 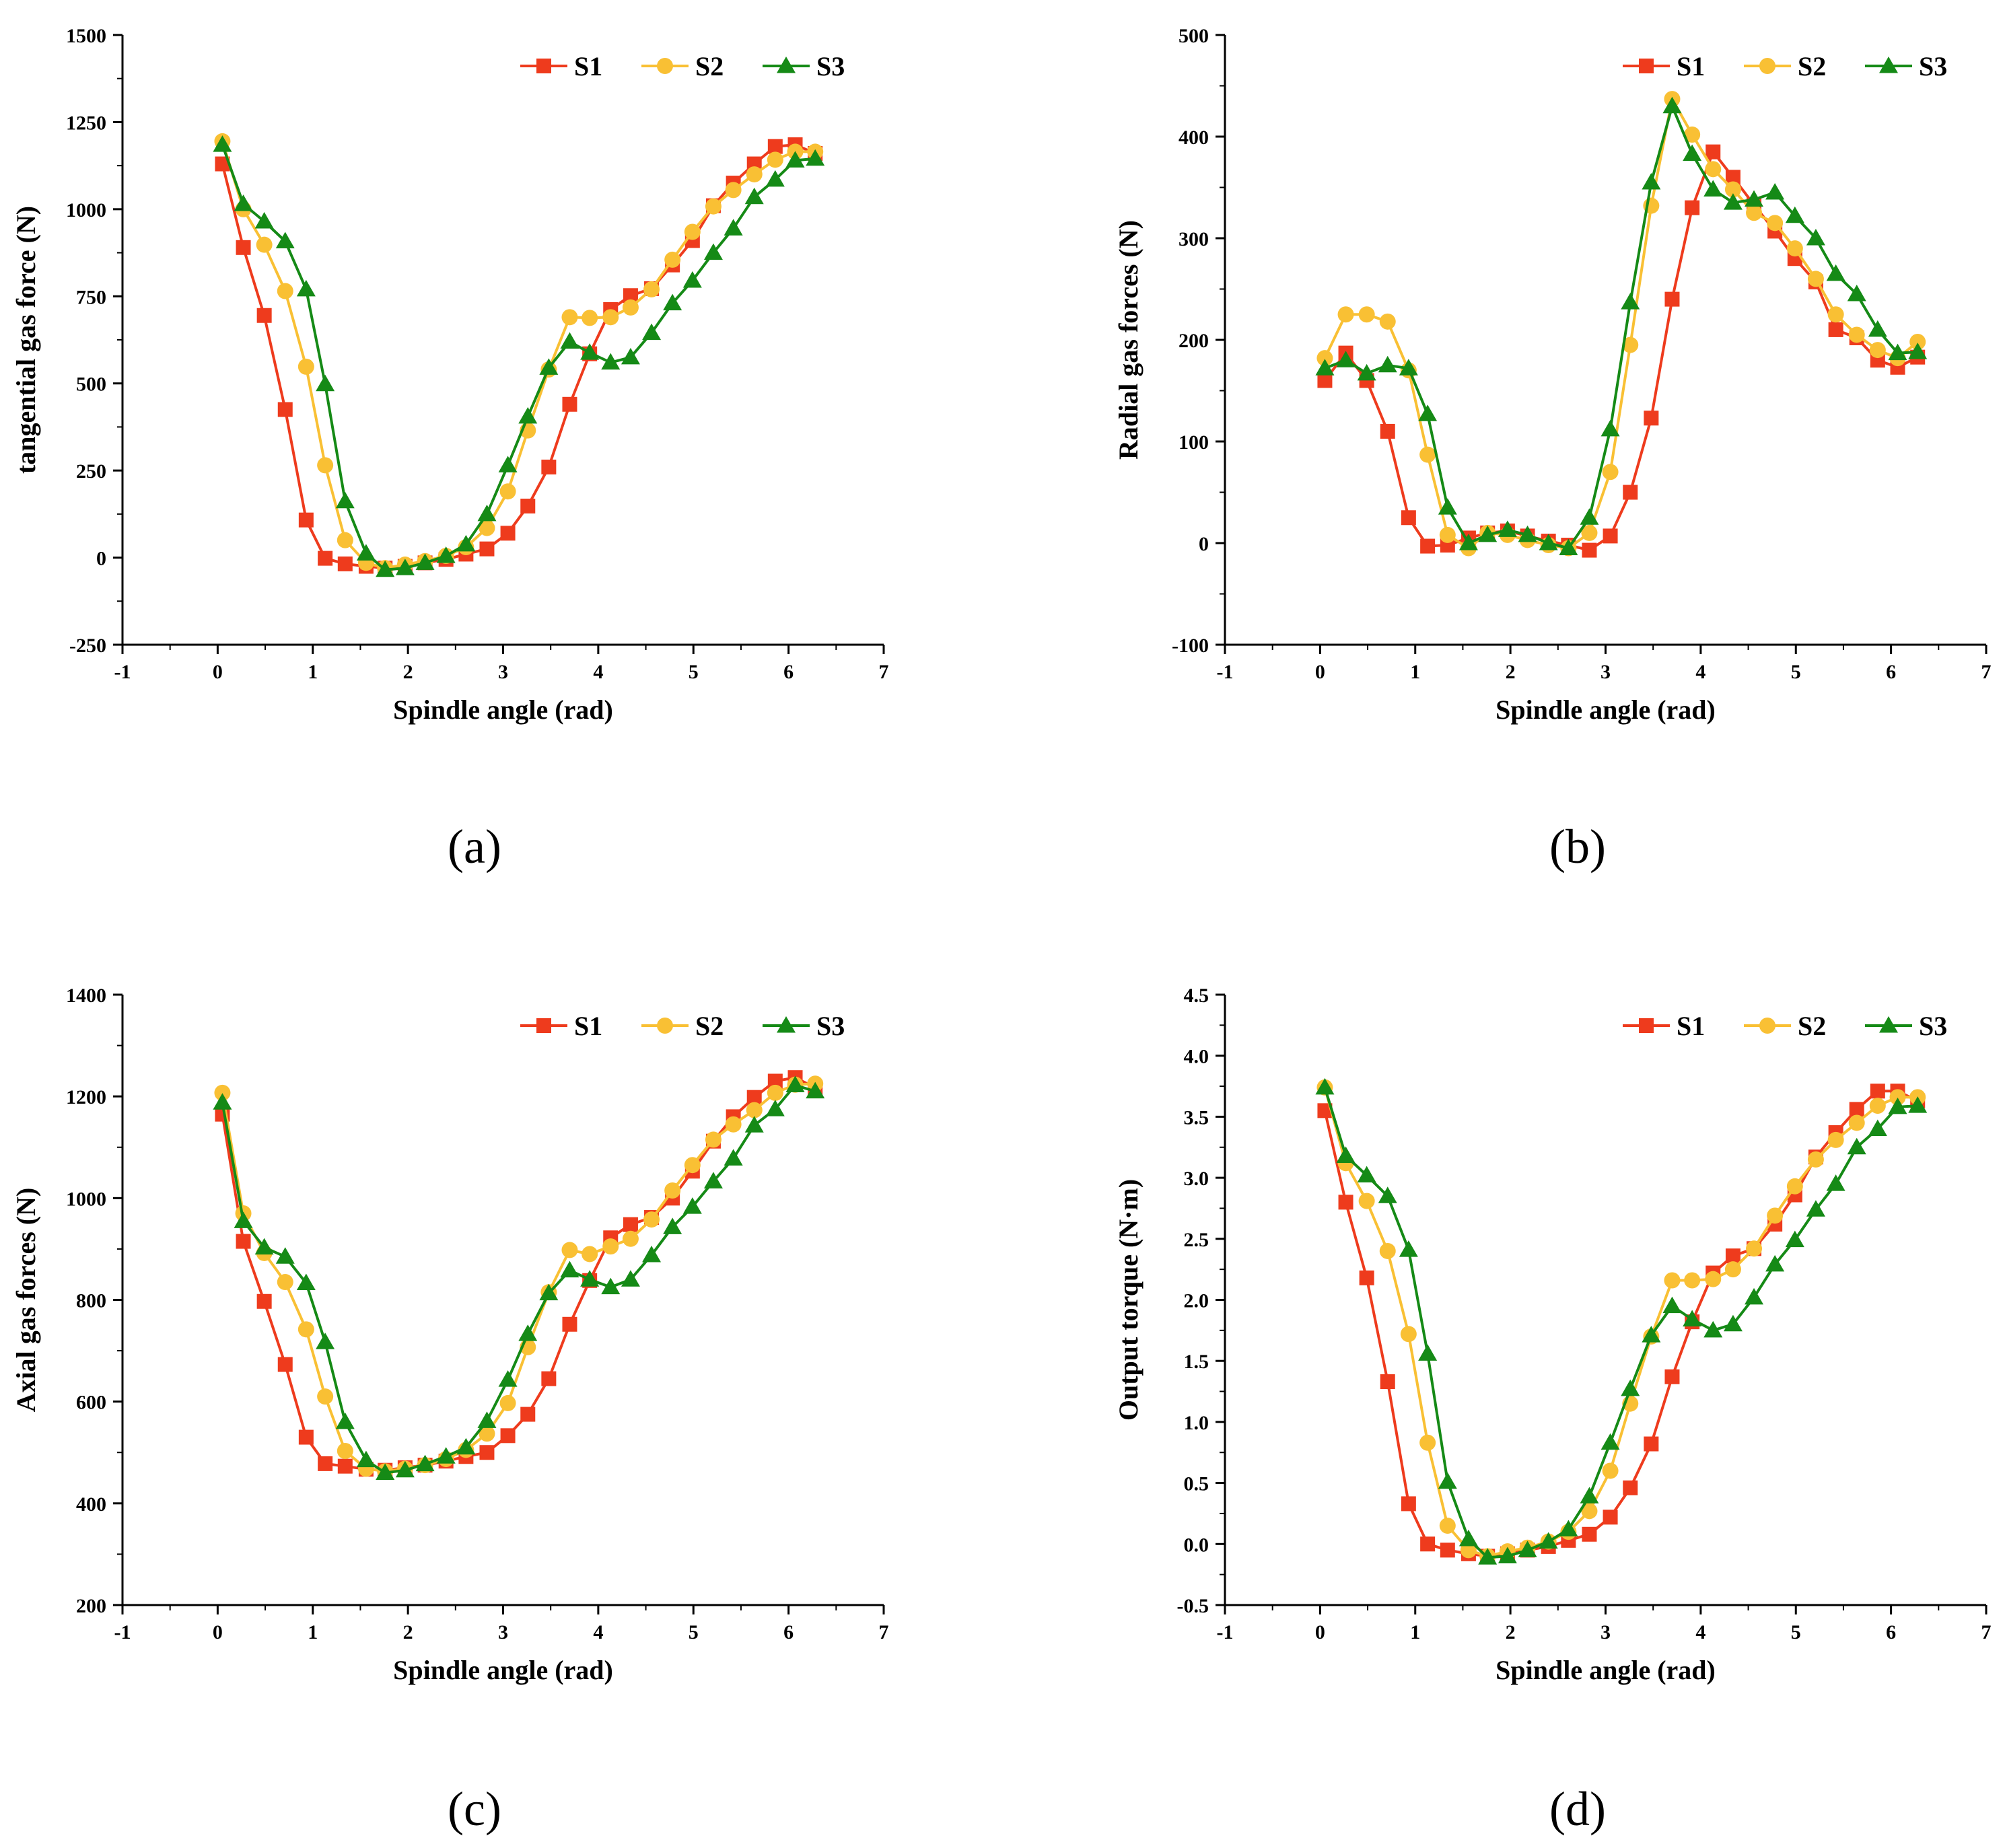 What do you see at coordinates (475, 847) in the screenshot?
I see `panel-label: (a)` at bounding box center [475, 847].